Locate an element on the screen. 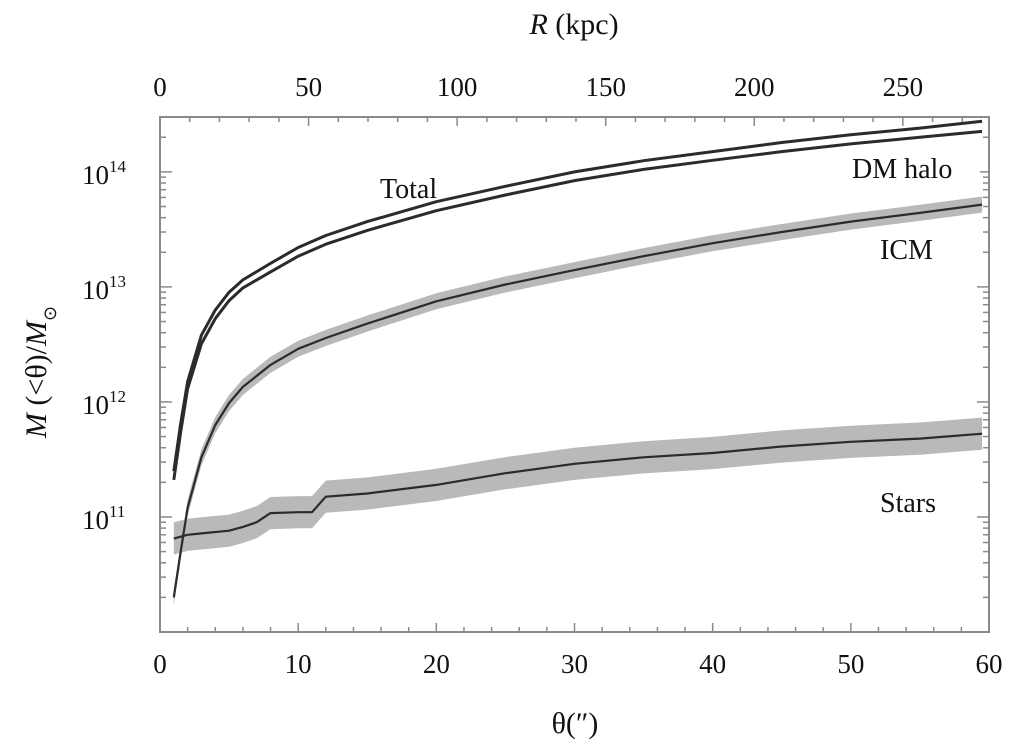 This screenshot has width=1024, height=755. top-x-tick-label: 100 is located at coordinates (457, 87).